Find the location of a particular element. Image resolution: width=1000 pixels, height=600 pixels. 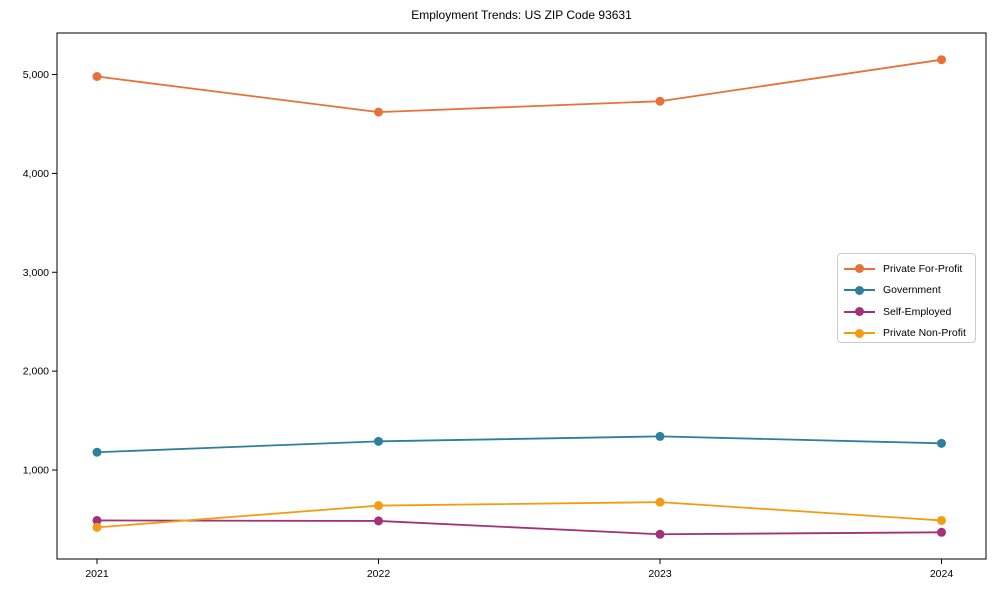

legend-item: Government is located at coordinates (906, 291).